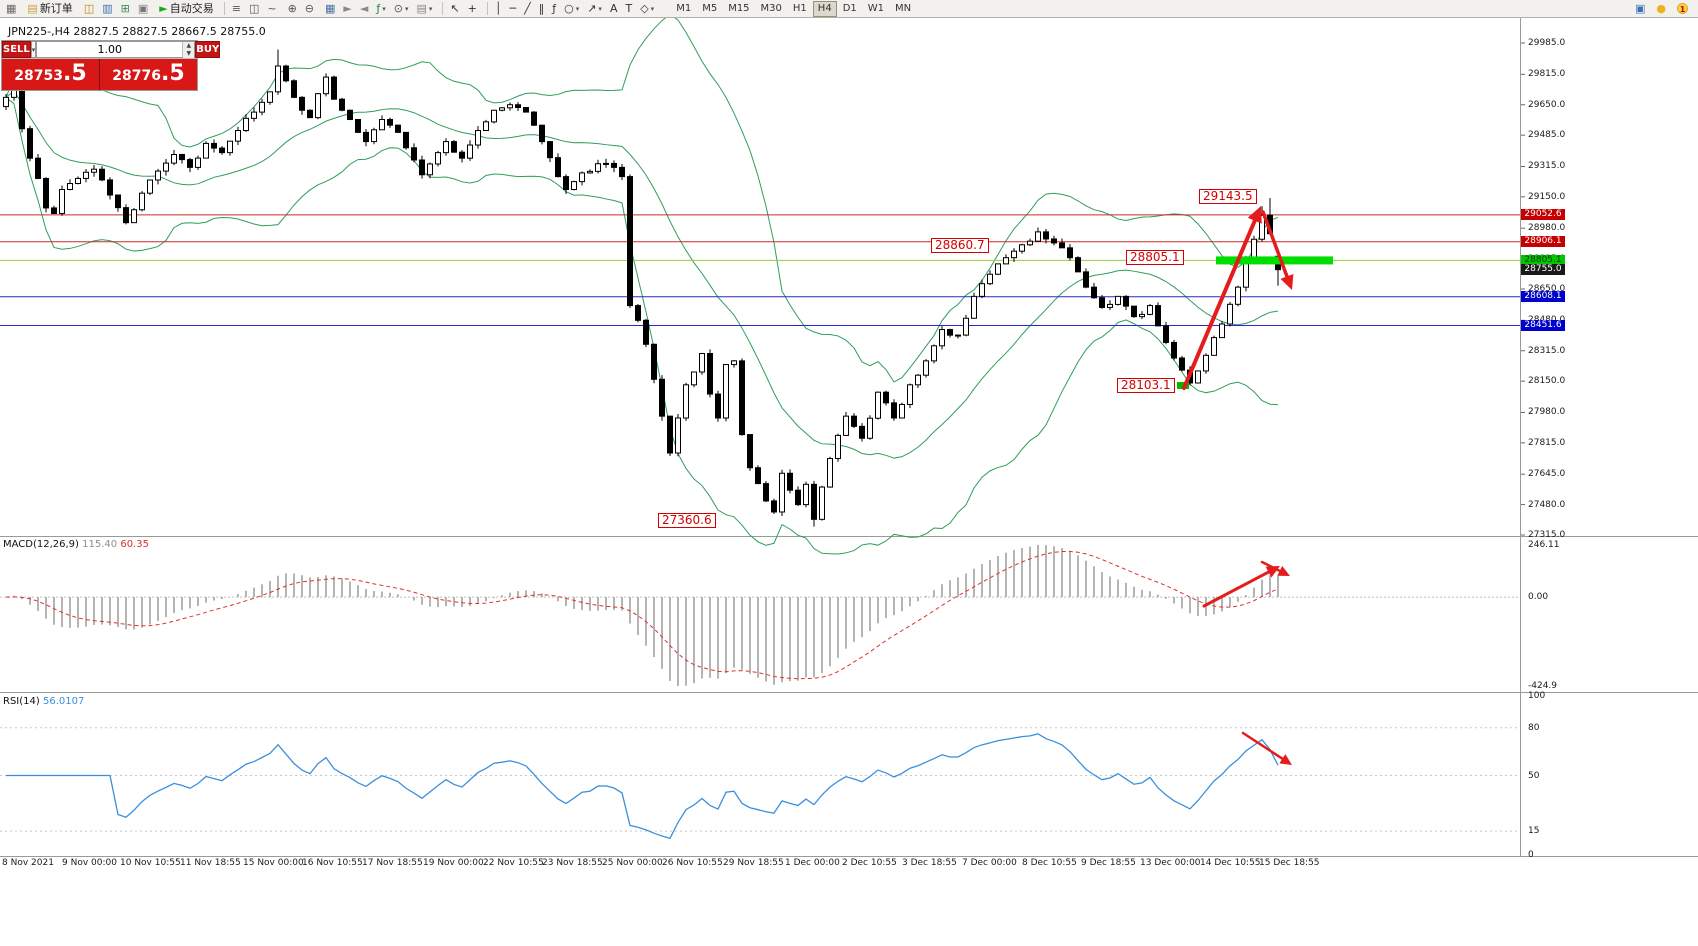 This screenshot has height=946, width=1698. What do you see at coordinates (1547, 535) in the screenshot?
I see `axis-price-label: 27315.0` at bounding box center [1547, 535].